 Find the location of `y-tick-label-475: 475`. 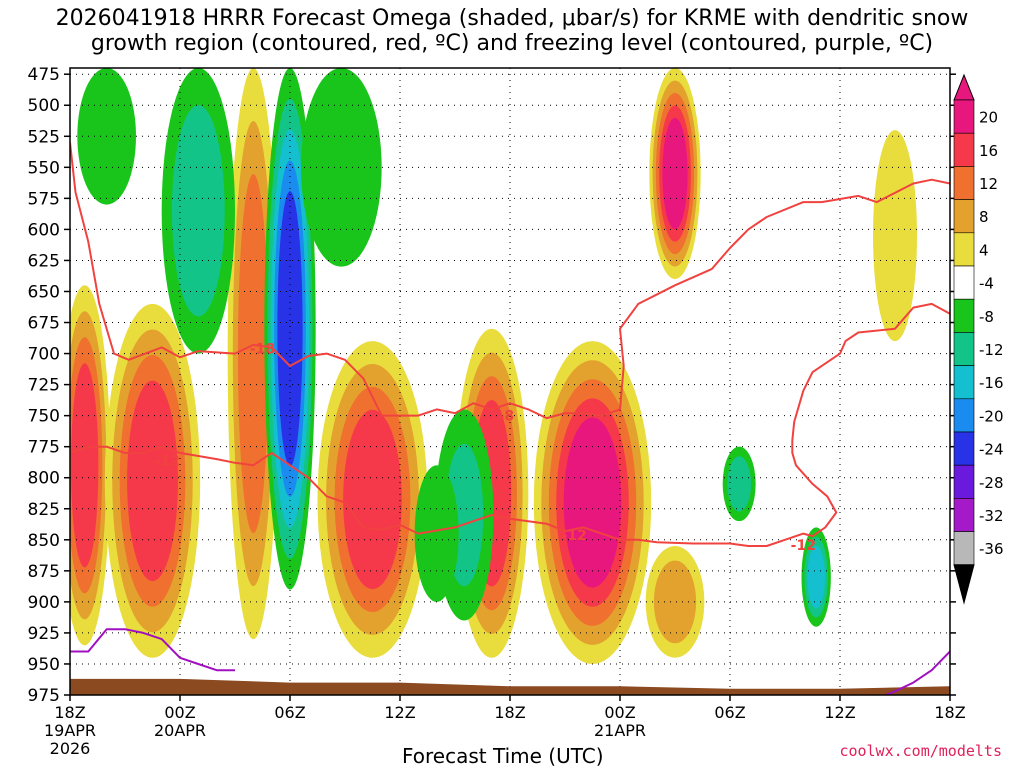

y-tick-label-475: 475 is located at coordinates (44, 75).